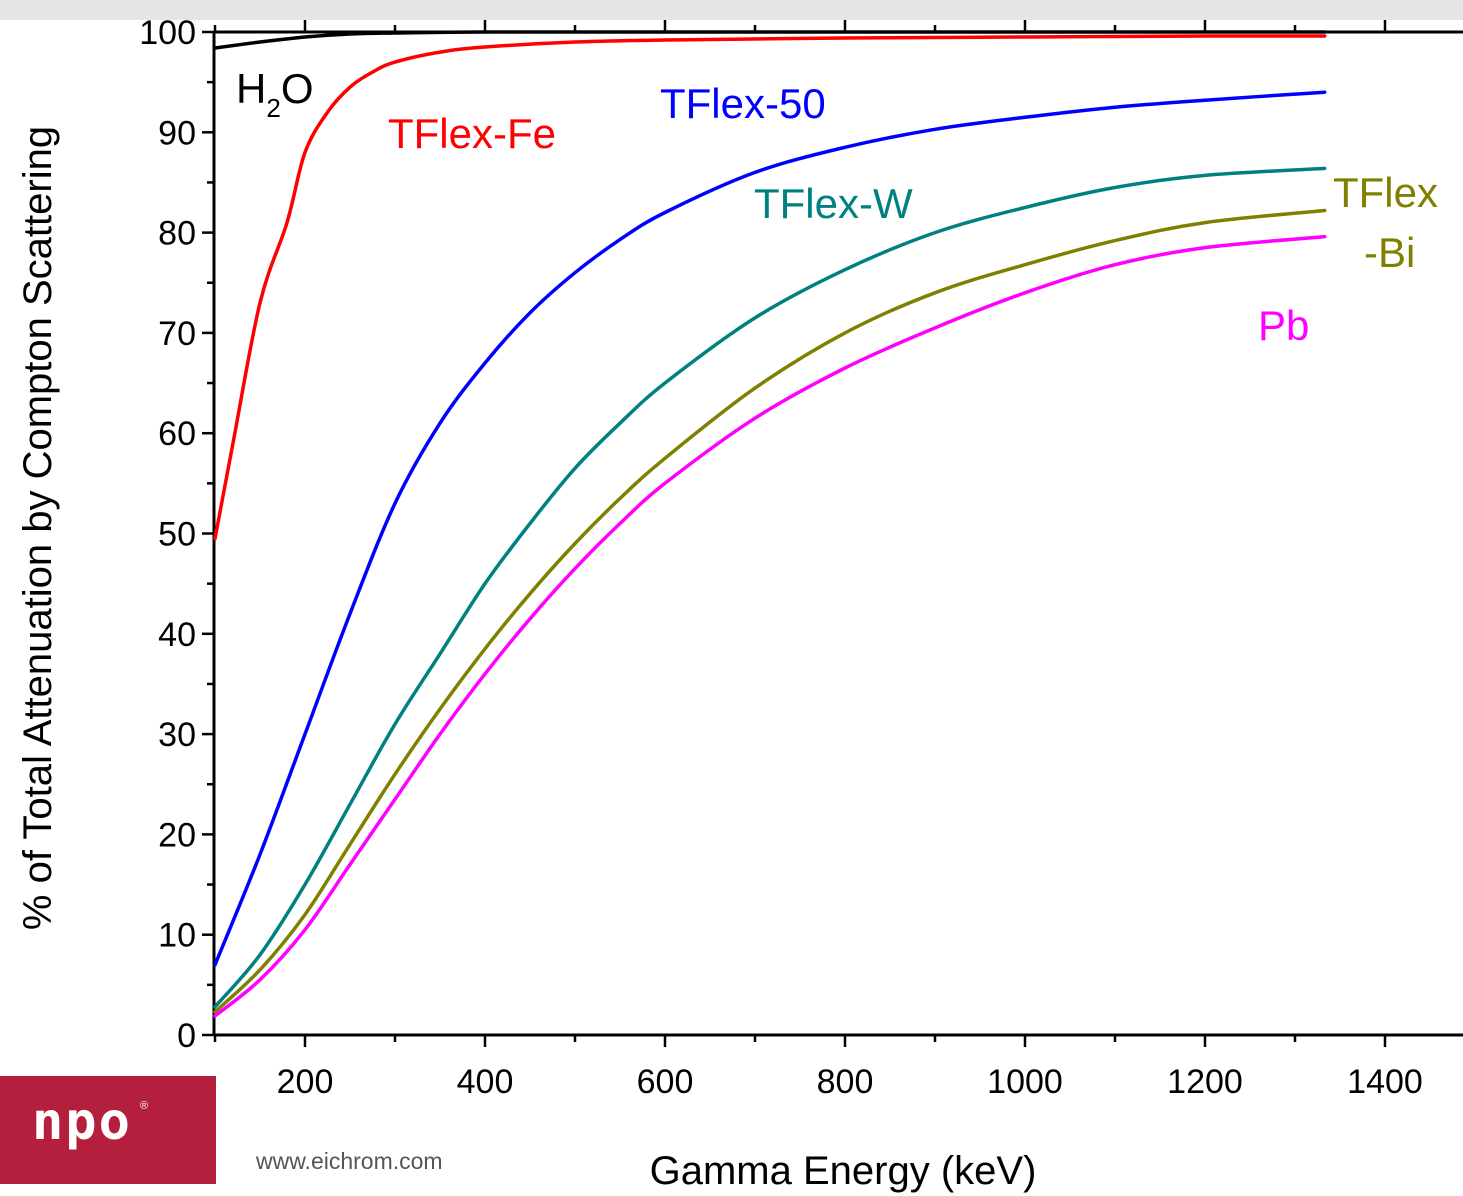 The height and width of the screenshot is (1196, 1463). I want to click on y-tick-label-100: 100, so click(167, 33).